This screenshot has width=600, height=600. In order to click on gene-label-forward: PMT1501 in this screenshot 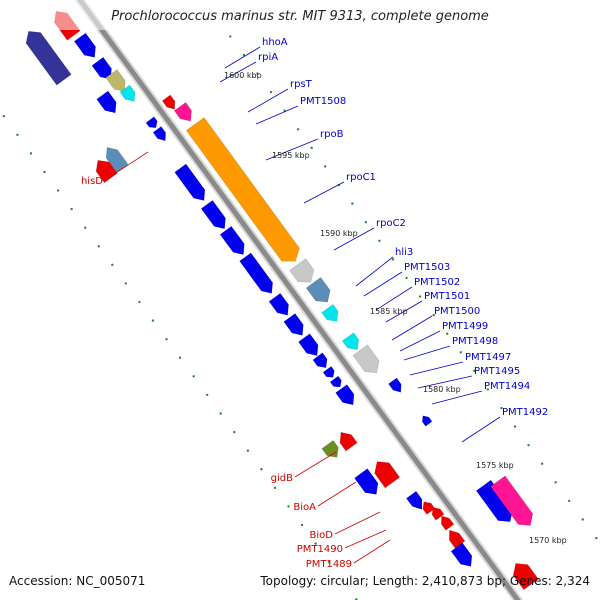, I will do `click(447, 296)`.